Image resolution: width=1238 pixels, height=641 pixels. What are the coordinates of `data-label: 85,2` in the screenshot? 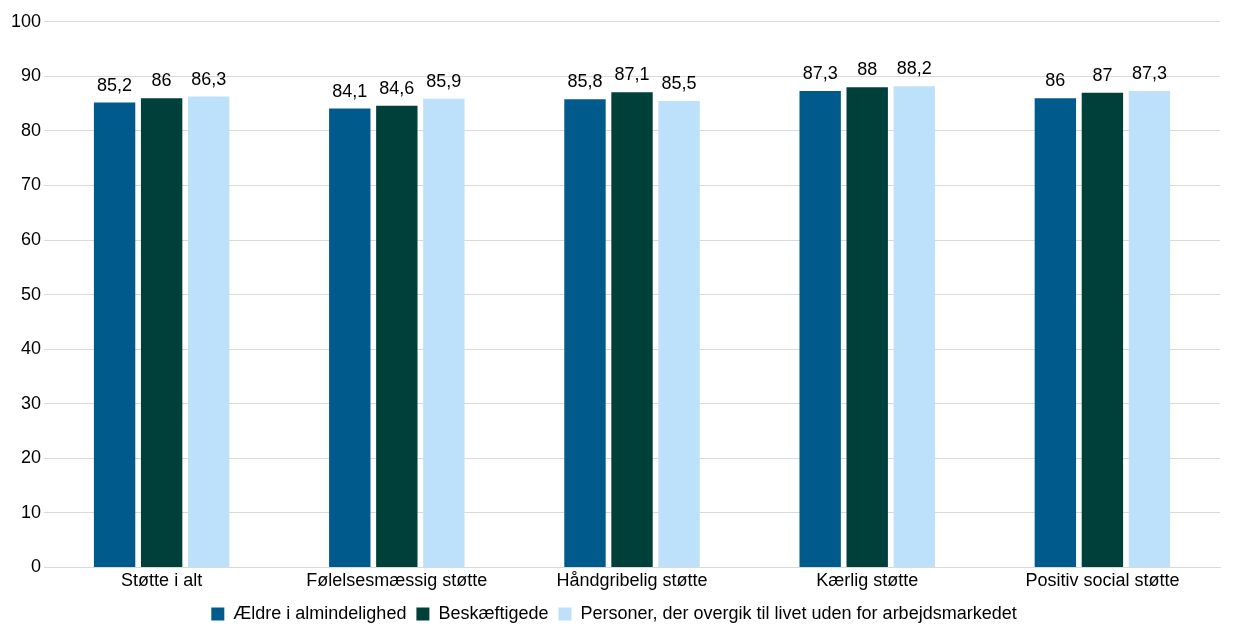 It's located at (115, 84).